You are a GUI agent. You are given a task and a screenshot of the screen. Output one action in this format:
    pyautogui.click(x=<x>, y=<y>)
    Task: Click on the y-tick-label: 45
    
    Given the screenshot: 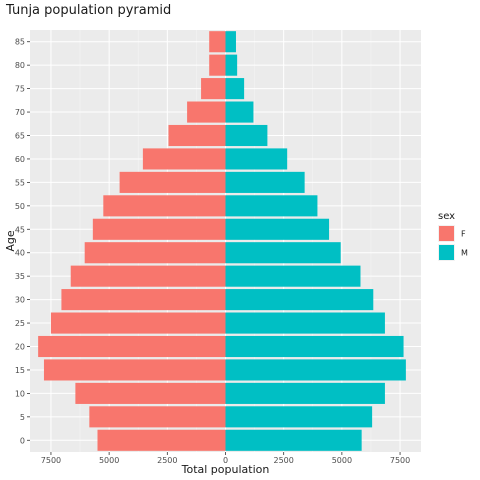 What is the action you would take?
    pyautogui.click(x=20, y=229)
    